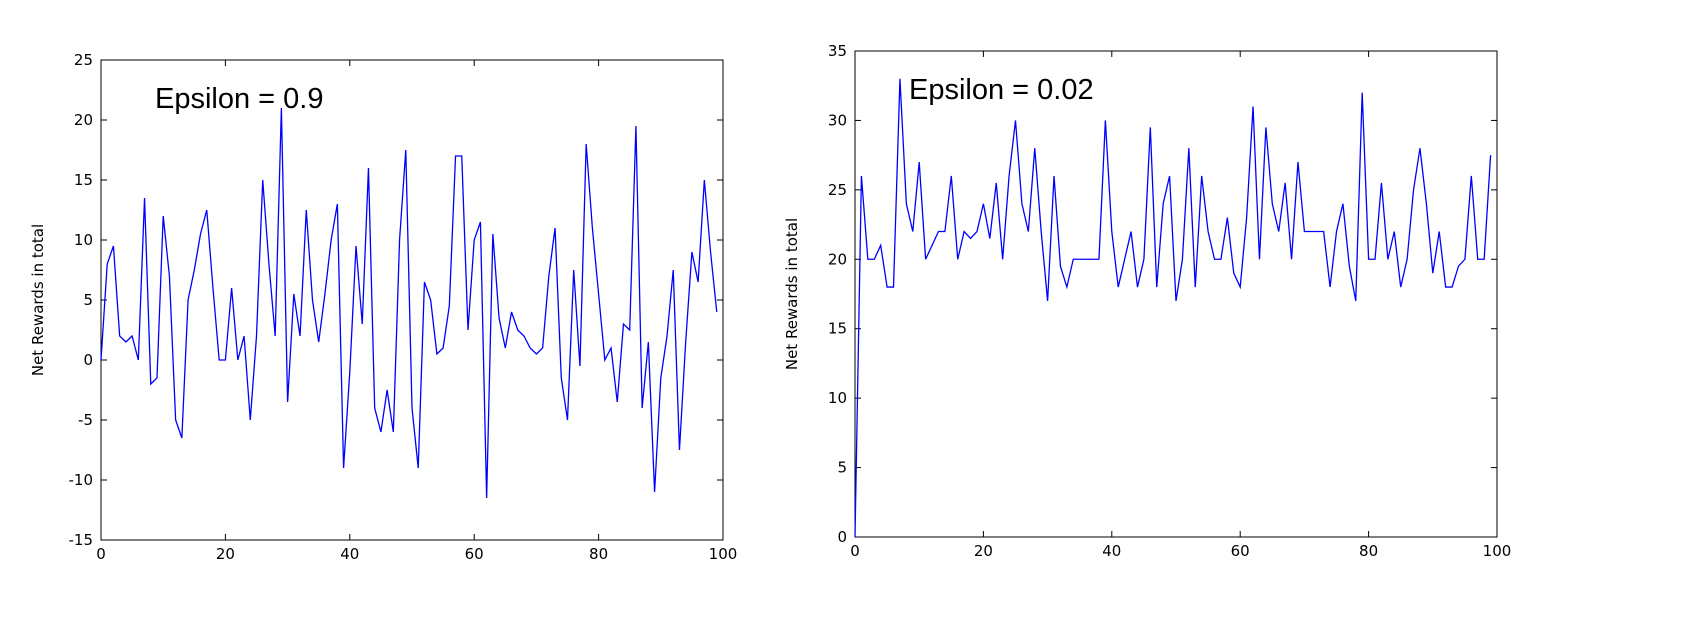 The height and width of the screenshot is (641, 1694). What do you see at coordinates (85, 420) in the screenshot?
I see `y-tick-label: -5` at bounding box center [85, 420].